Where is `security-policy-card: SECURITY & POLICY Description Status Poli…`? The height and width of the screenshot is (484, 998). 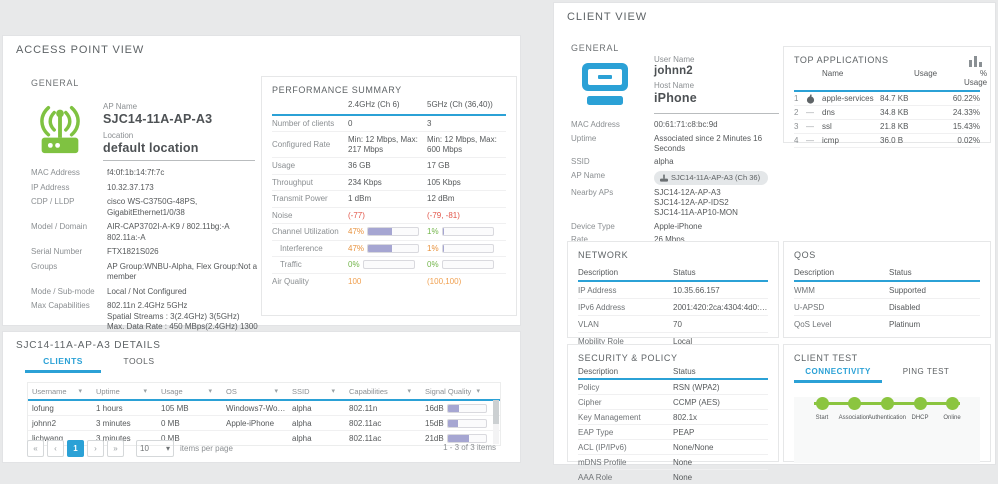 security-policy-card: SECURITY & POLICY Description Status Poli… is located at coordinates (673, 413).